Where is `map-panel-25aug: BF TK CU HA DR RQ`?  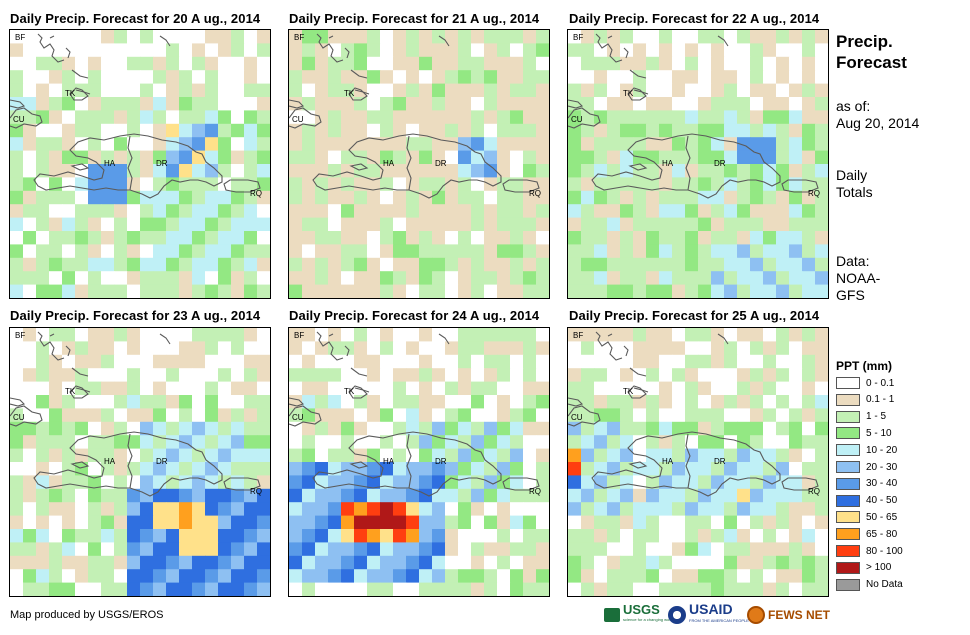
map-panel-25aug: BF TK CU HA DR RQ is located at coordinates (698, 462).